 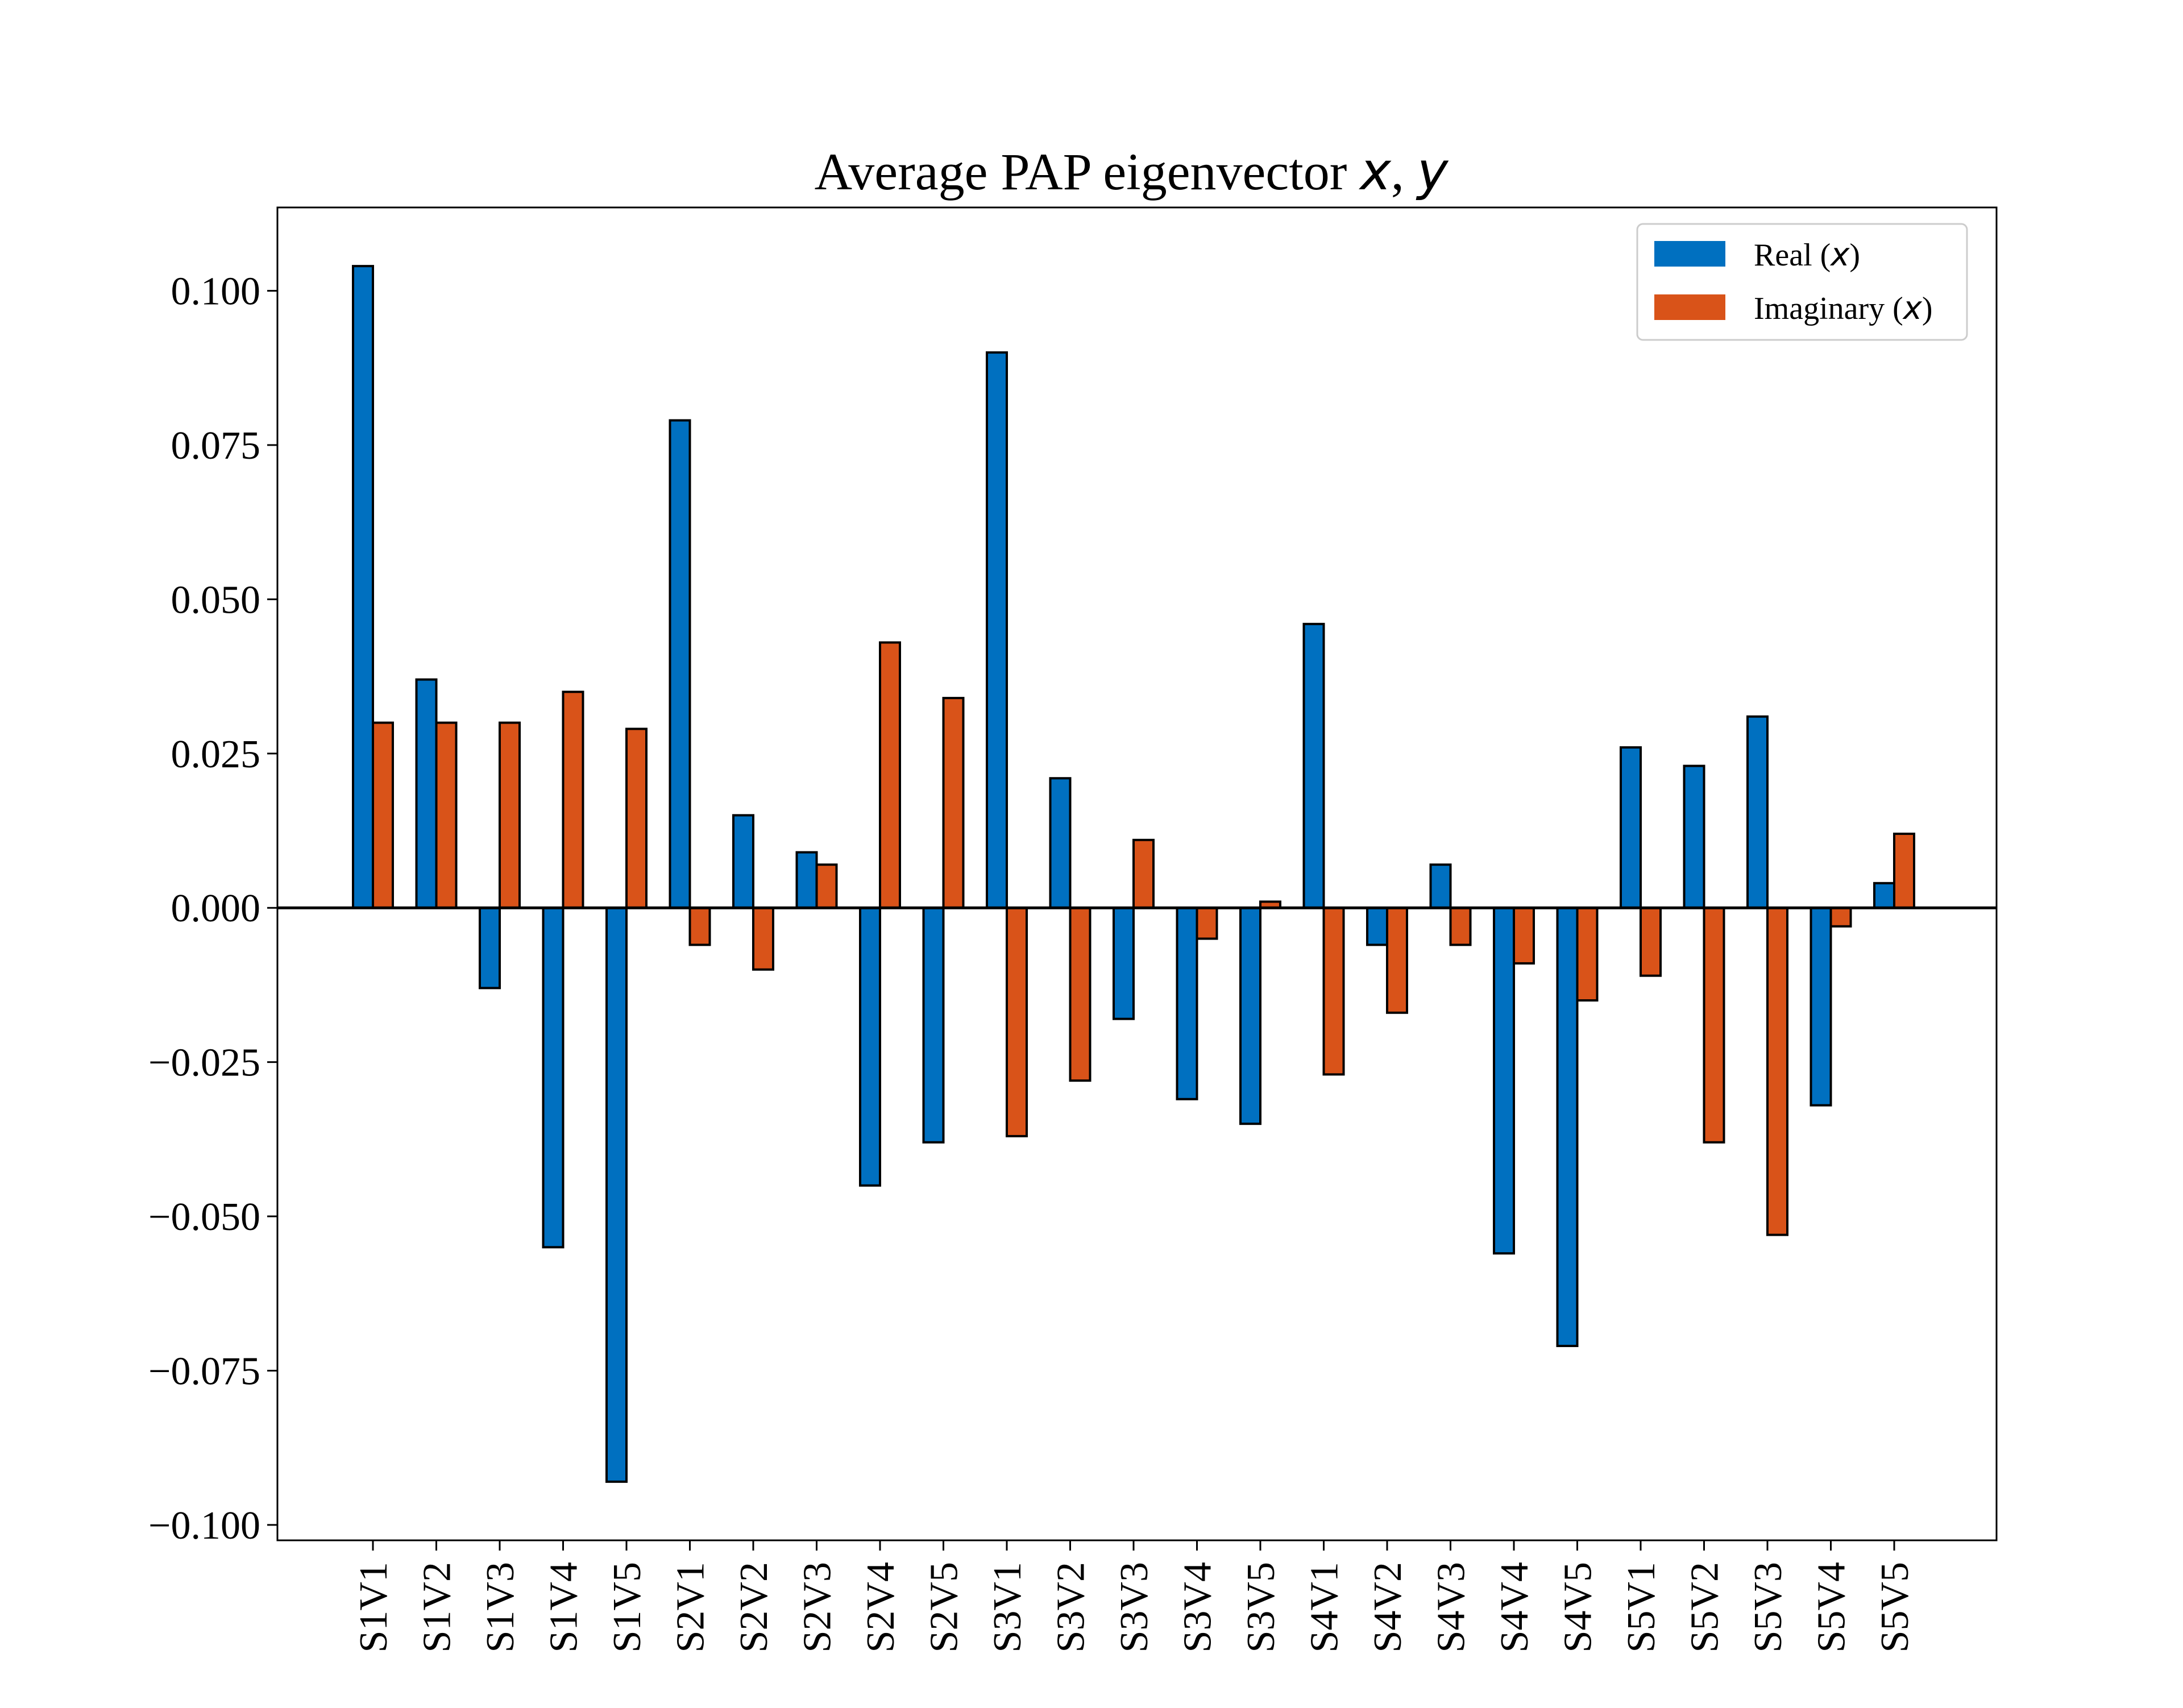 What do you see at coordinates (1802, 282) in the screenshot?
I see `legend: Real (x) Imaginary (x)` at bounding box center [1802, 282].